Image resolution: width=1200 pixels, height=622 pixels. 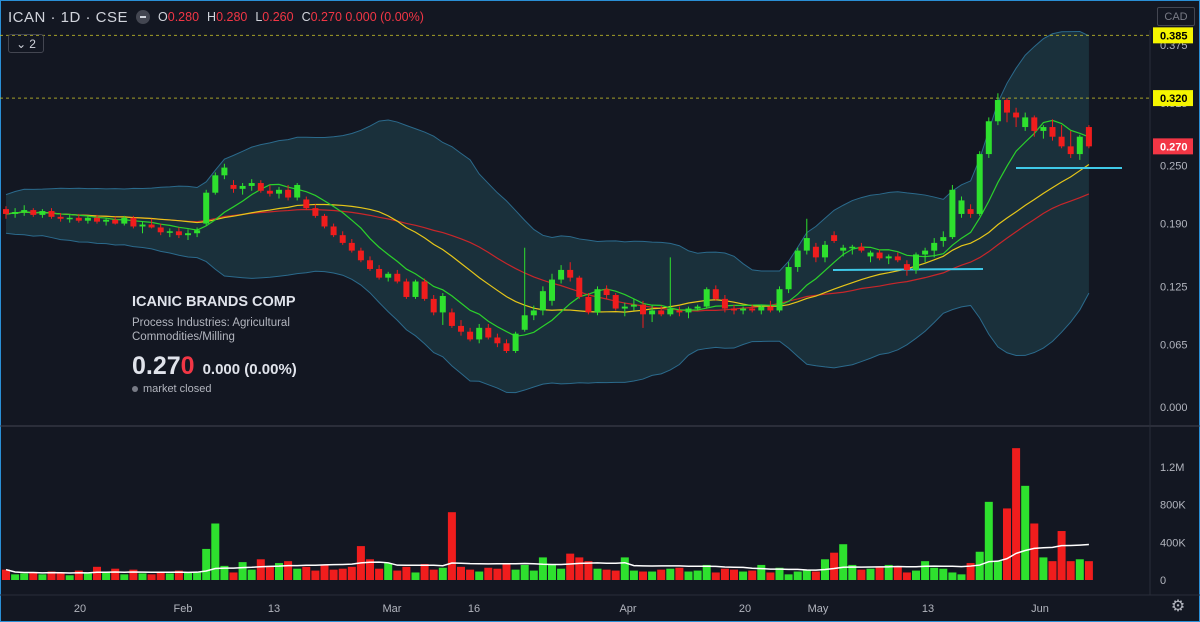 I want to click on status-dot-icon, so click(x=135, y=389).